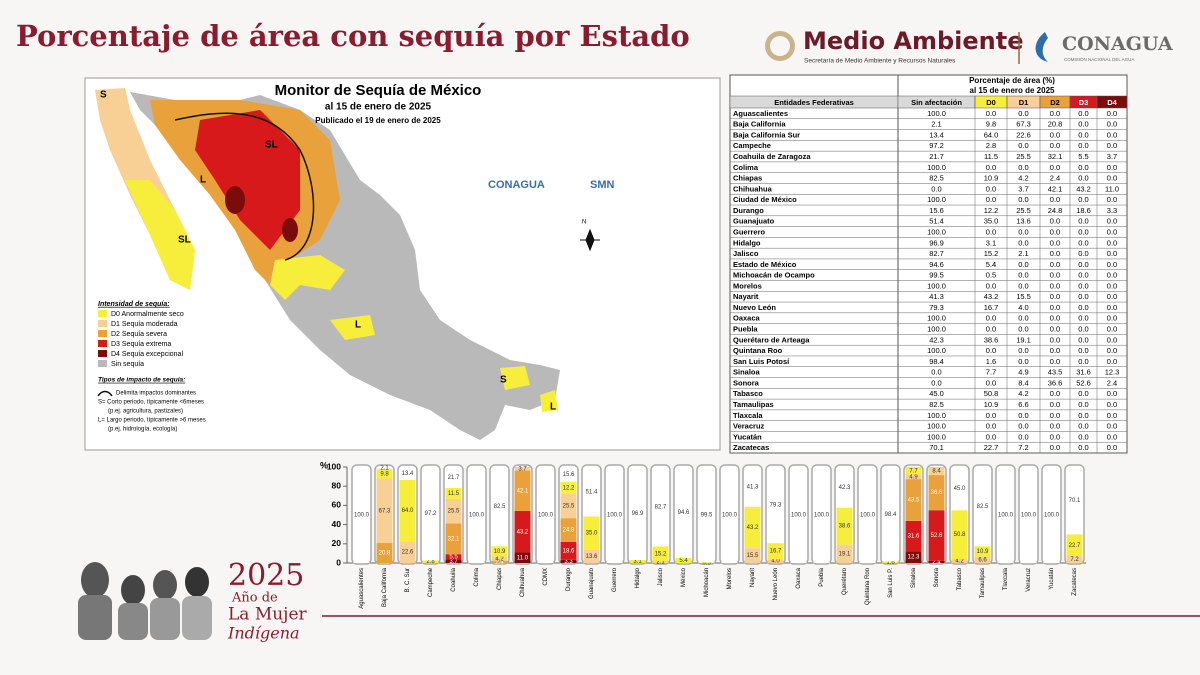  I want to click on x-tick-label: Jalisco, so click(661, 576).